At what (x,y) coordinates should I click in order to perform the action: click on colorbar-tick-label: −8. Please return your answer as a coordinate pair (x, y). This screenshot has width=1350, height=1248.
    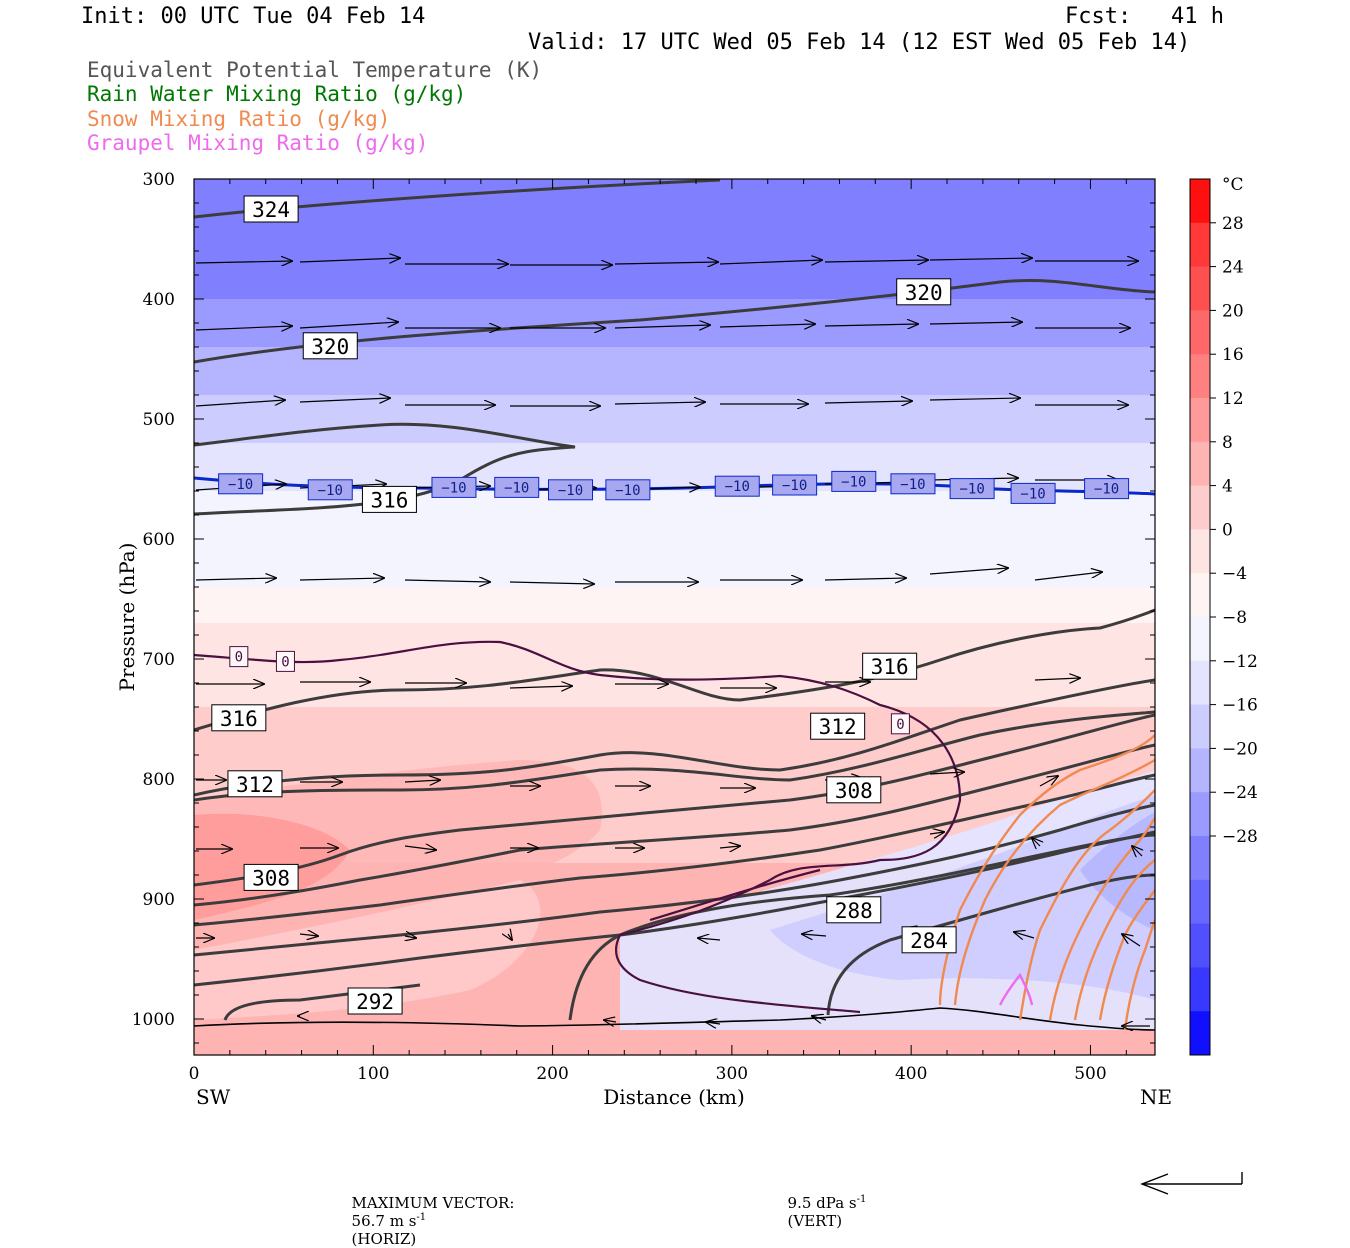
    Looking at the image, I should click on (1234, 618).